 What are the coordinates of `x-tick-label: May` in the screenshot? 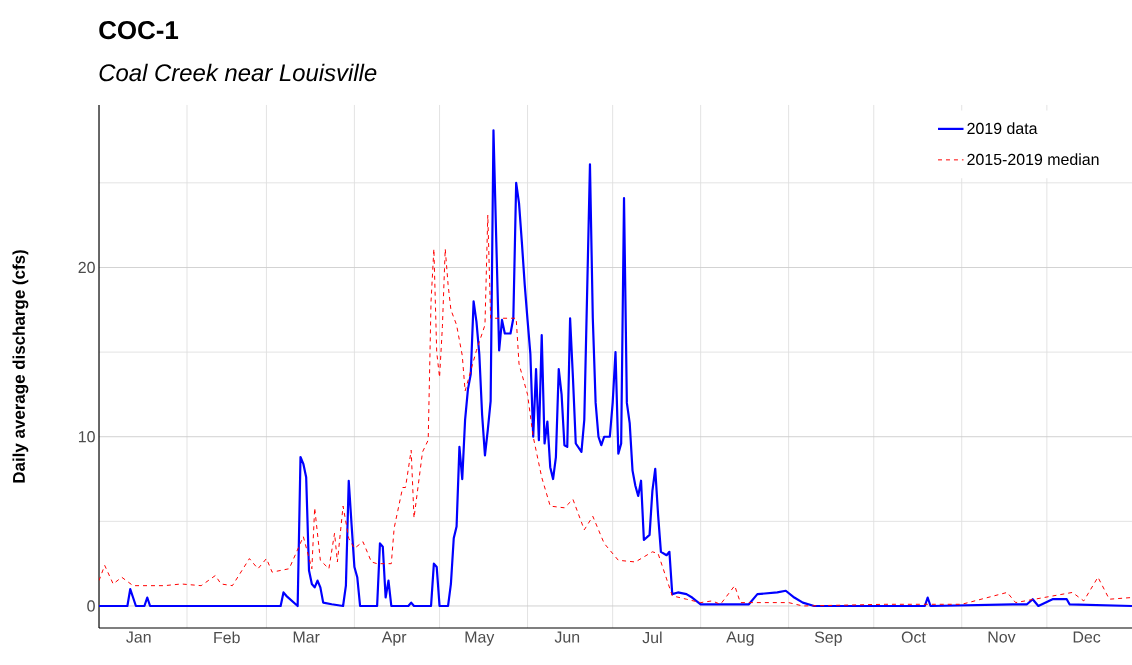 It's located at (480, 638).